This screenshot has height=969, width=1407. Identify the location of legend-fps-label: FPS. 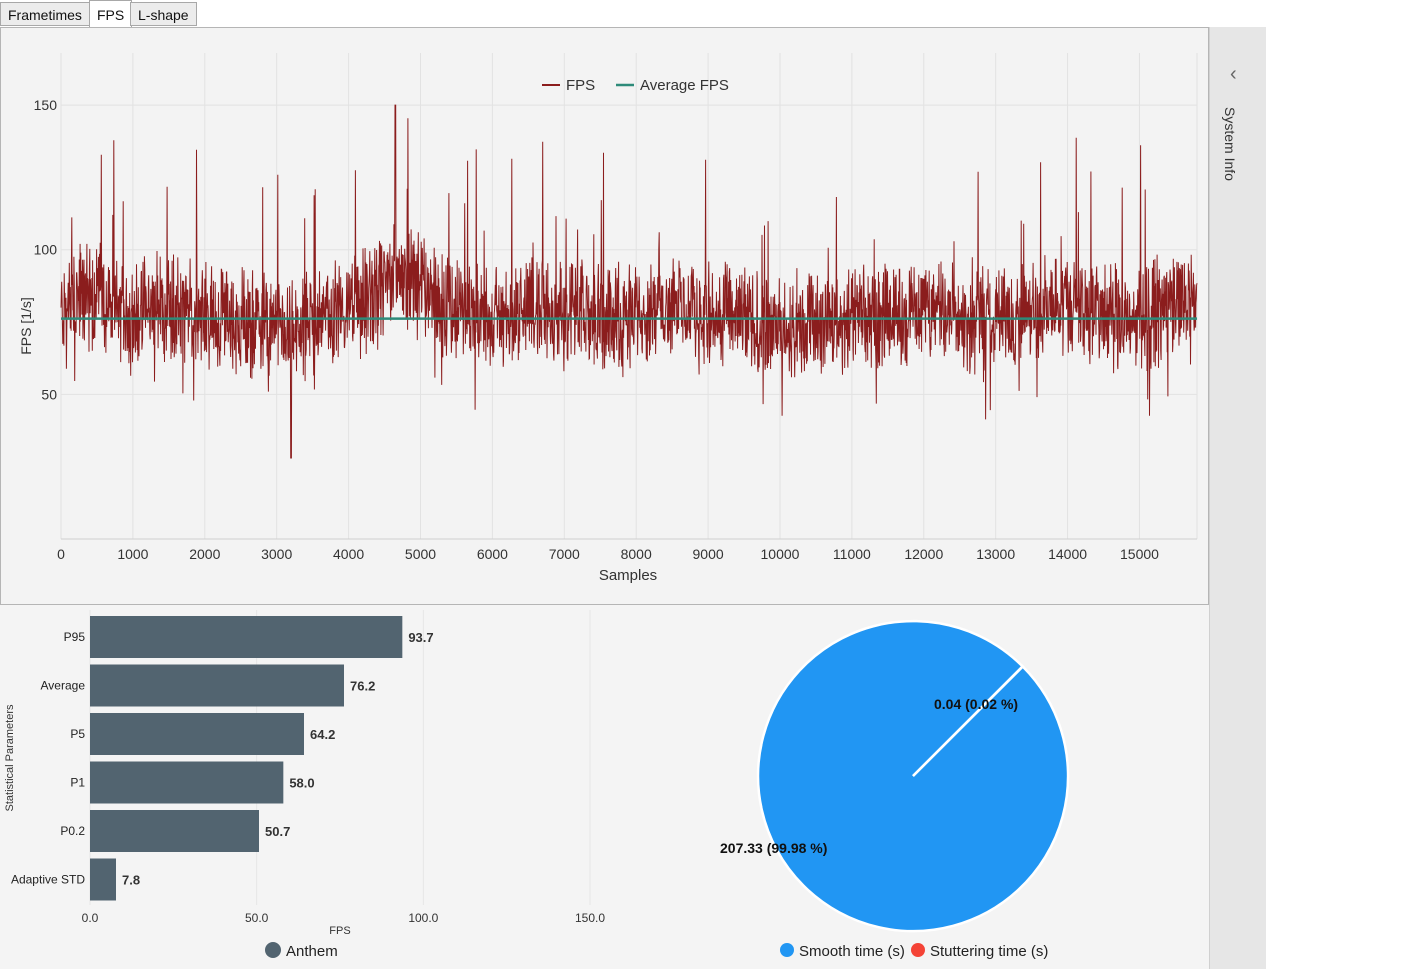
(580, 85).